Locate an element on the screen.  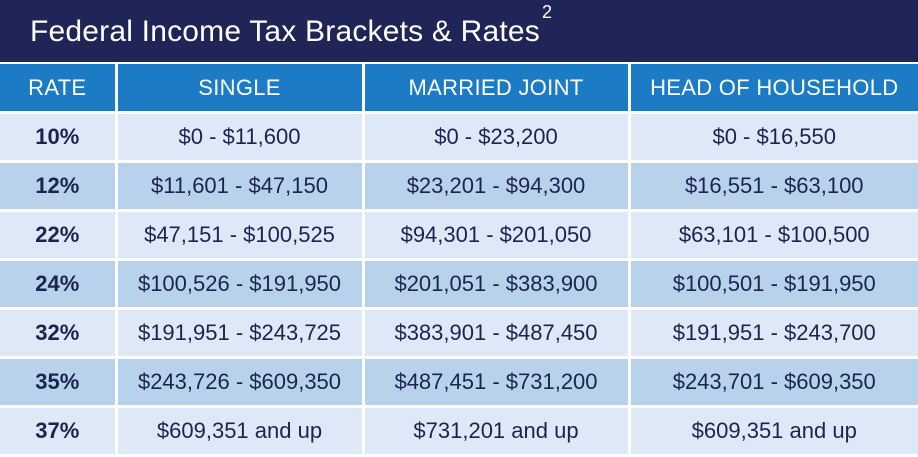
title-label: Federal Income Tax Brackets & Rates is located at coordinates (285, 31).